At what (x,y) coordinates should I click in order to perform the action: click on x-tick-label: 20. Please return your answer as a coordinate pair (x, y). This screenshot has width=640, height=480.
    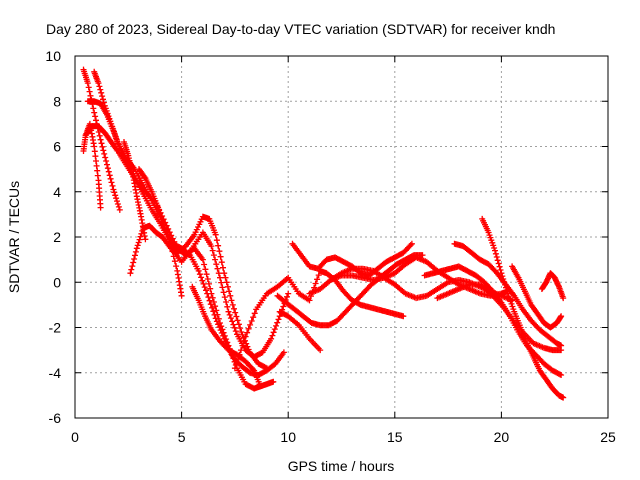
    Looking at the image, I should click on (502, 437).